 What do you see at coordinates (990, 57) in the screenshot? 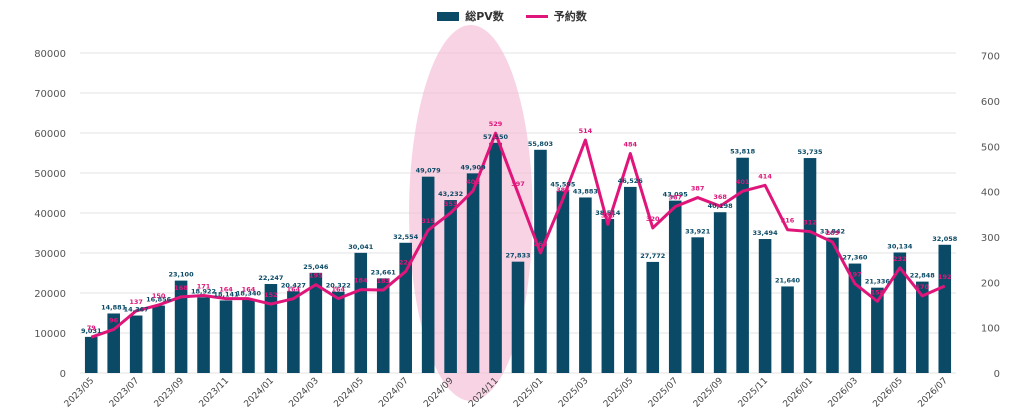
I see `y-right-tick-label: 700` at bounding box center [990, 57].